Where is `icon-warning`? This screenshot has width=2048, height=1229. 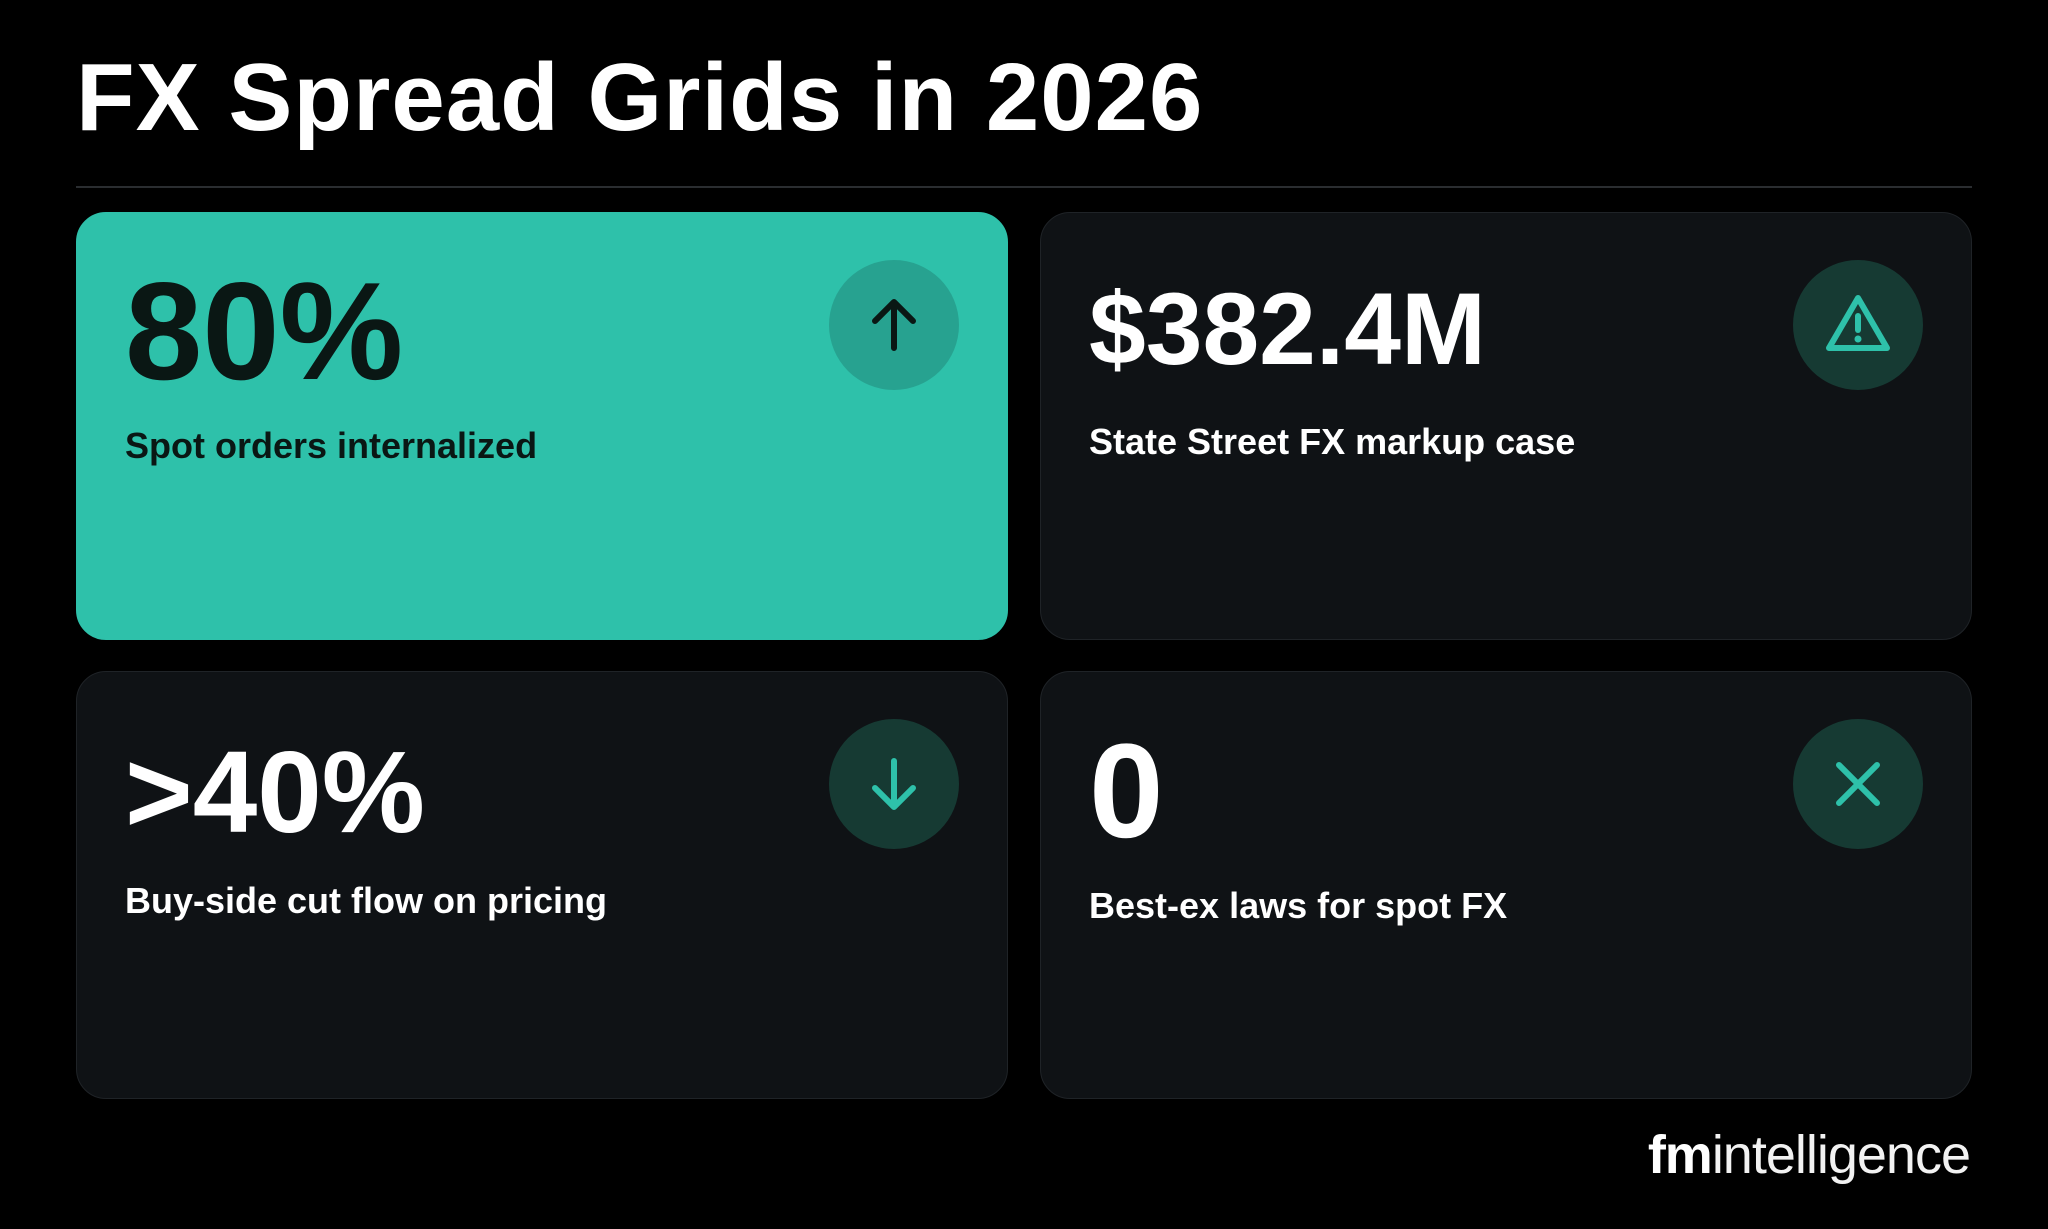 icon-warning is located at coordinates (1858, 325).